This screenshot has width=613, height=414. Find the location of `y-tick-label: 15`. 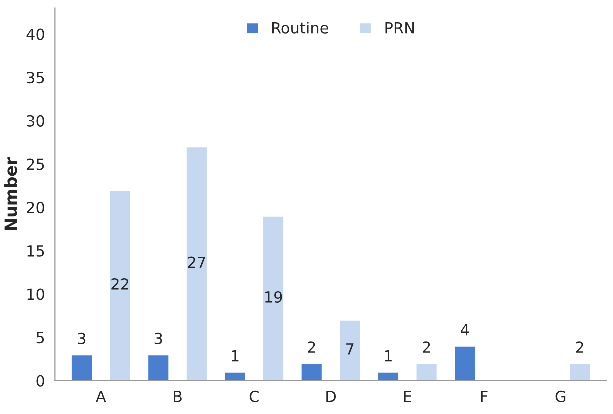

y-tick-label: 15 is located at coordinates (36, 251).